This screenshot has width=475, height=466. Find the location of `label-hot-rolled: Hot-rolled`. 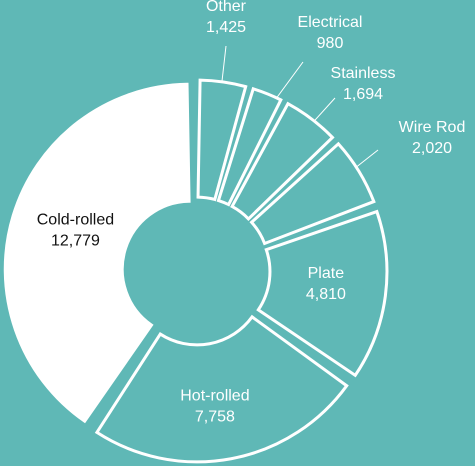

label-hot-rolled: Hot-rolled is located at coordinates (214, 396).